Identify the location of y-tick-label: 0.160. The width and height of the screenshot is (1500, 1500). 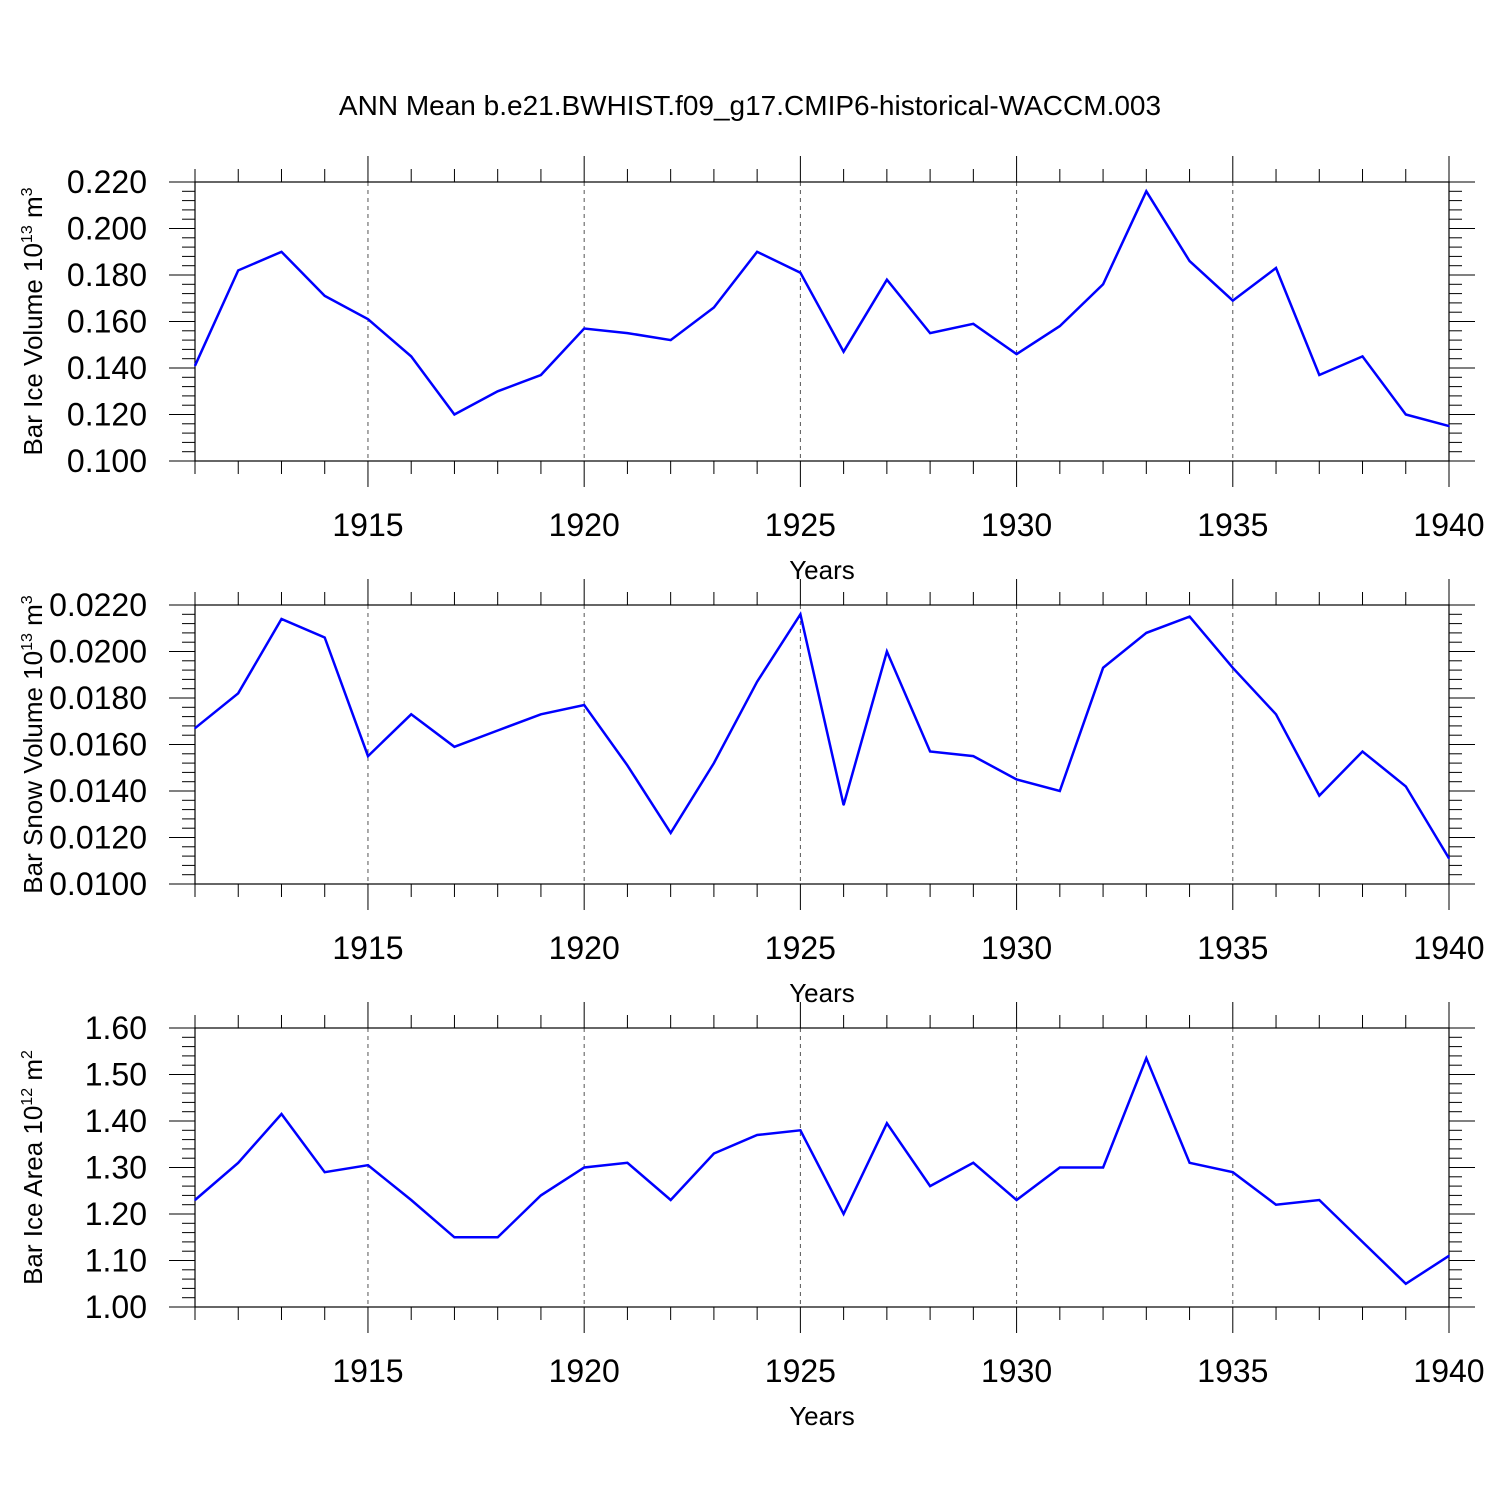
(107, 322).